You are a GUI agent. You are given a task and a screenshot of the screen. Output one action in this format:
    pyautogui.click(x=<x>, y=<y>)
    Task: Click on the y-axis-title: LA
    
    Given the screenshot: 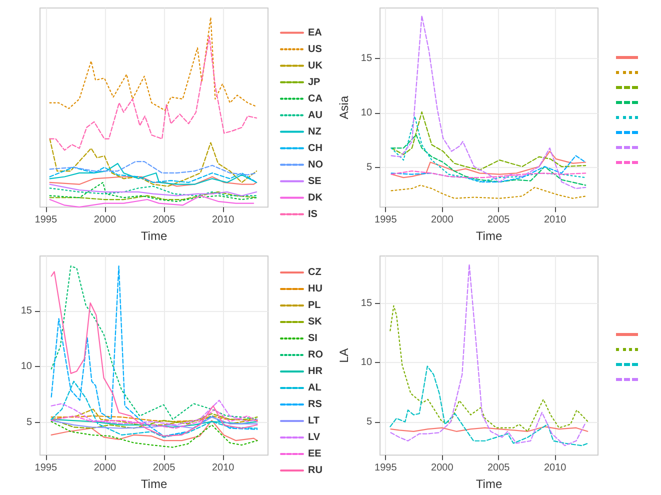 What is the action you would take?
    pyautogui.click(x=344, y=355)
    